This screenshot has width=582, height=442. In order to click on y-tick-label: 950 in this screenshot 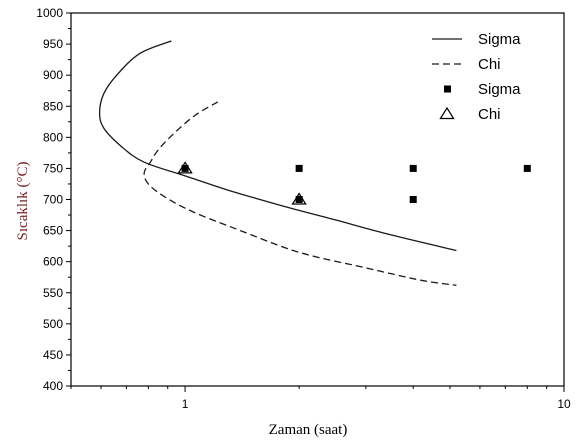, I will do `click(53, 44)`.